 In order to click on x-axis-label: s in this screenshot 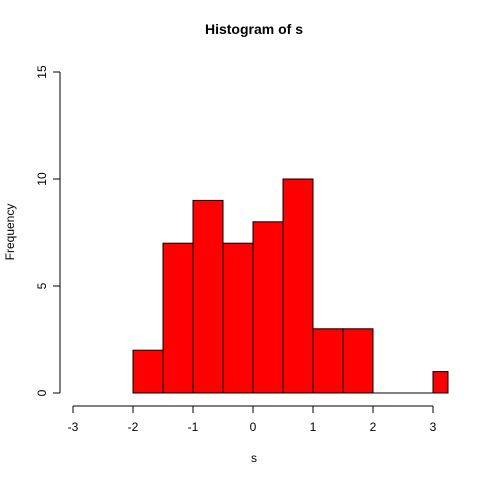, I will do `click(254, 458)`.